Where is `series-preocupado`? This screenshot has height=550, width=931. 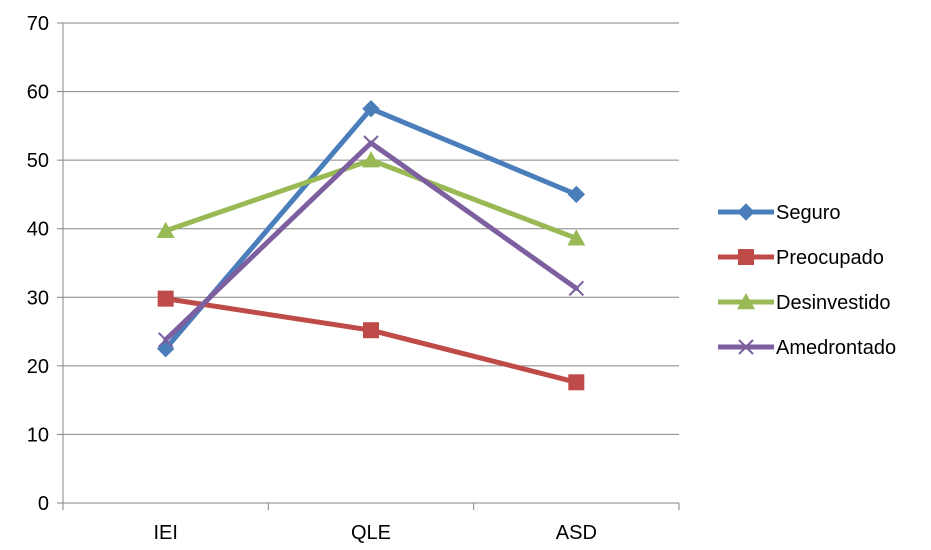 series-preocupado is located at coordinates (371, 340).